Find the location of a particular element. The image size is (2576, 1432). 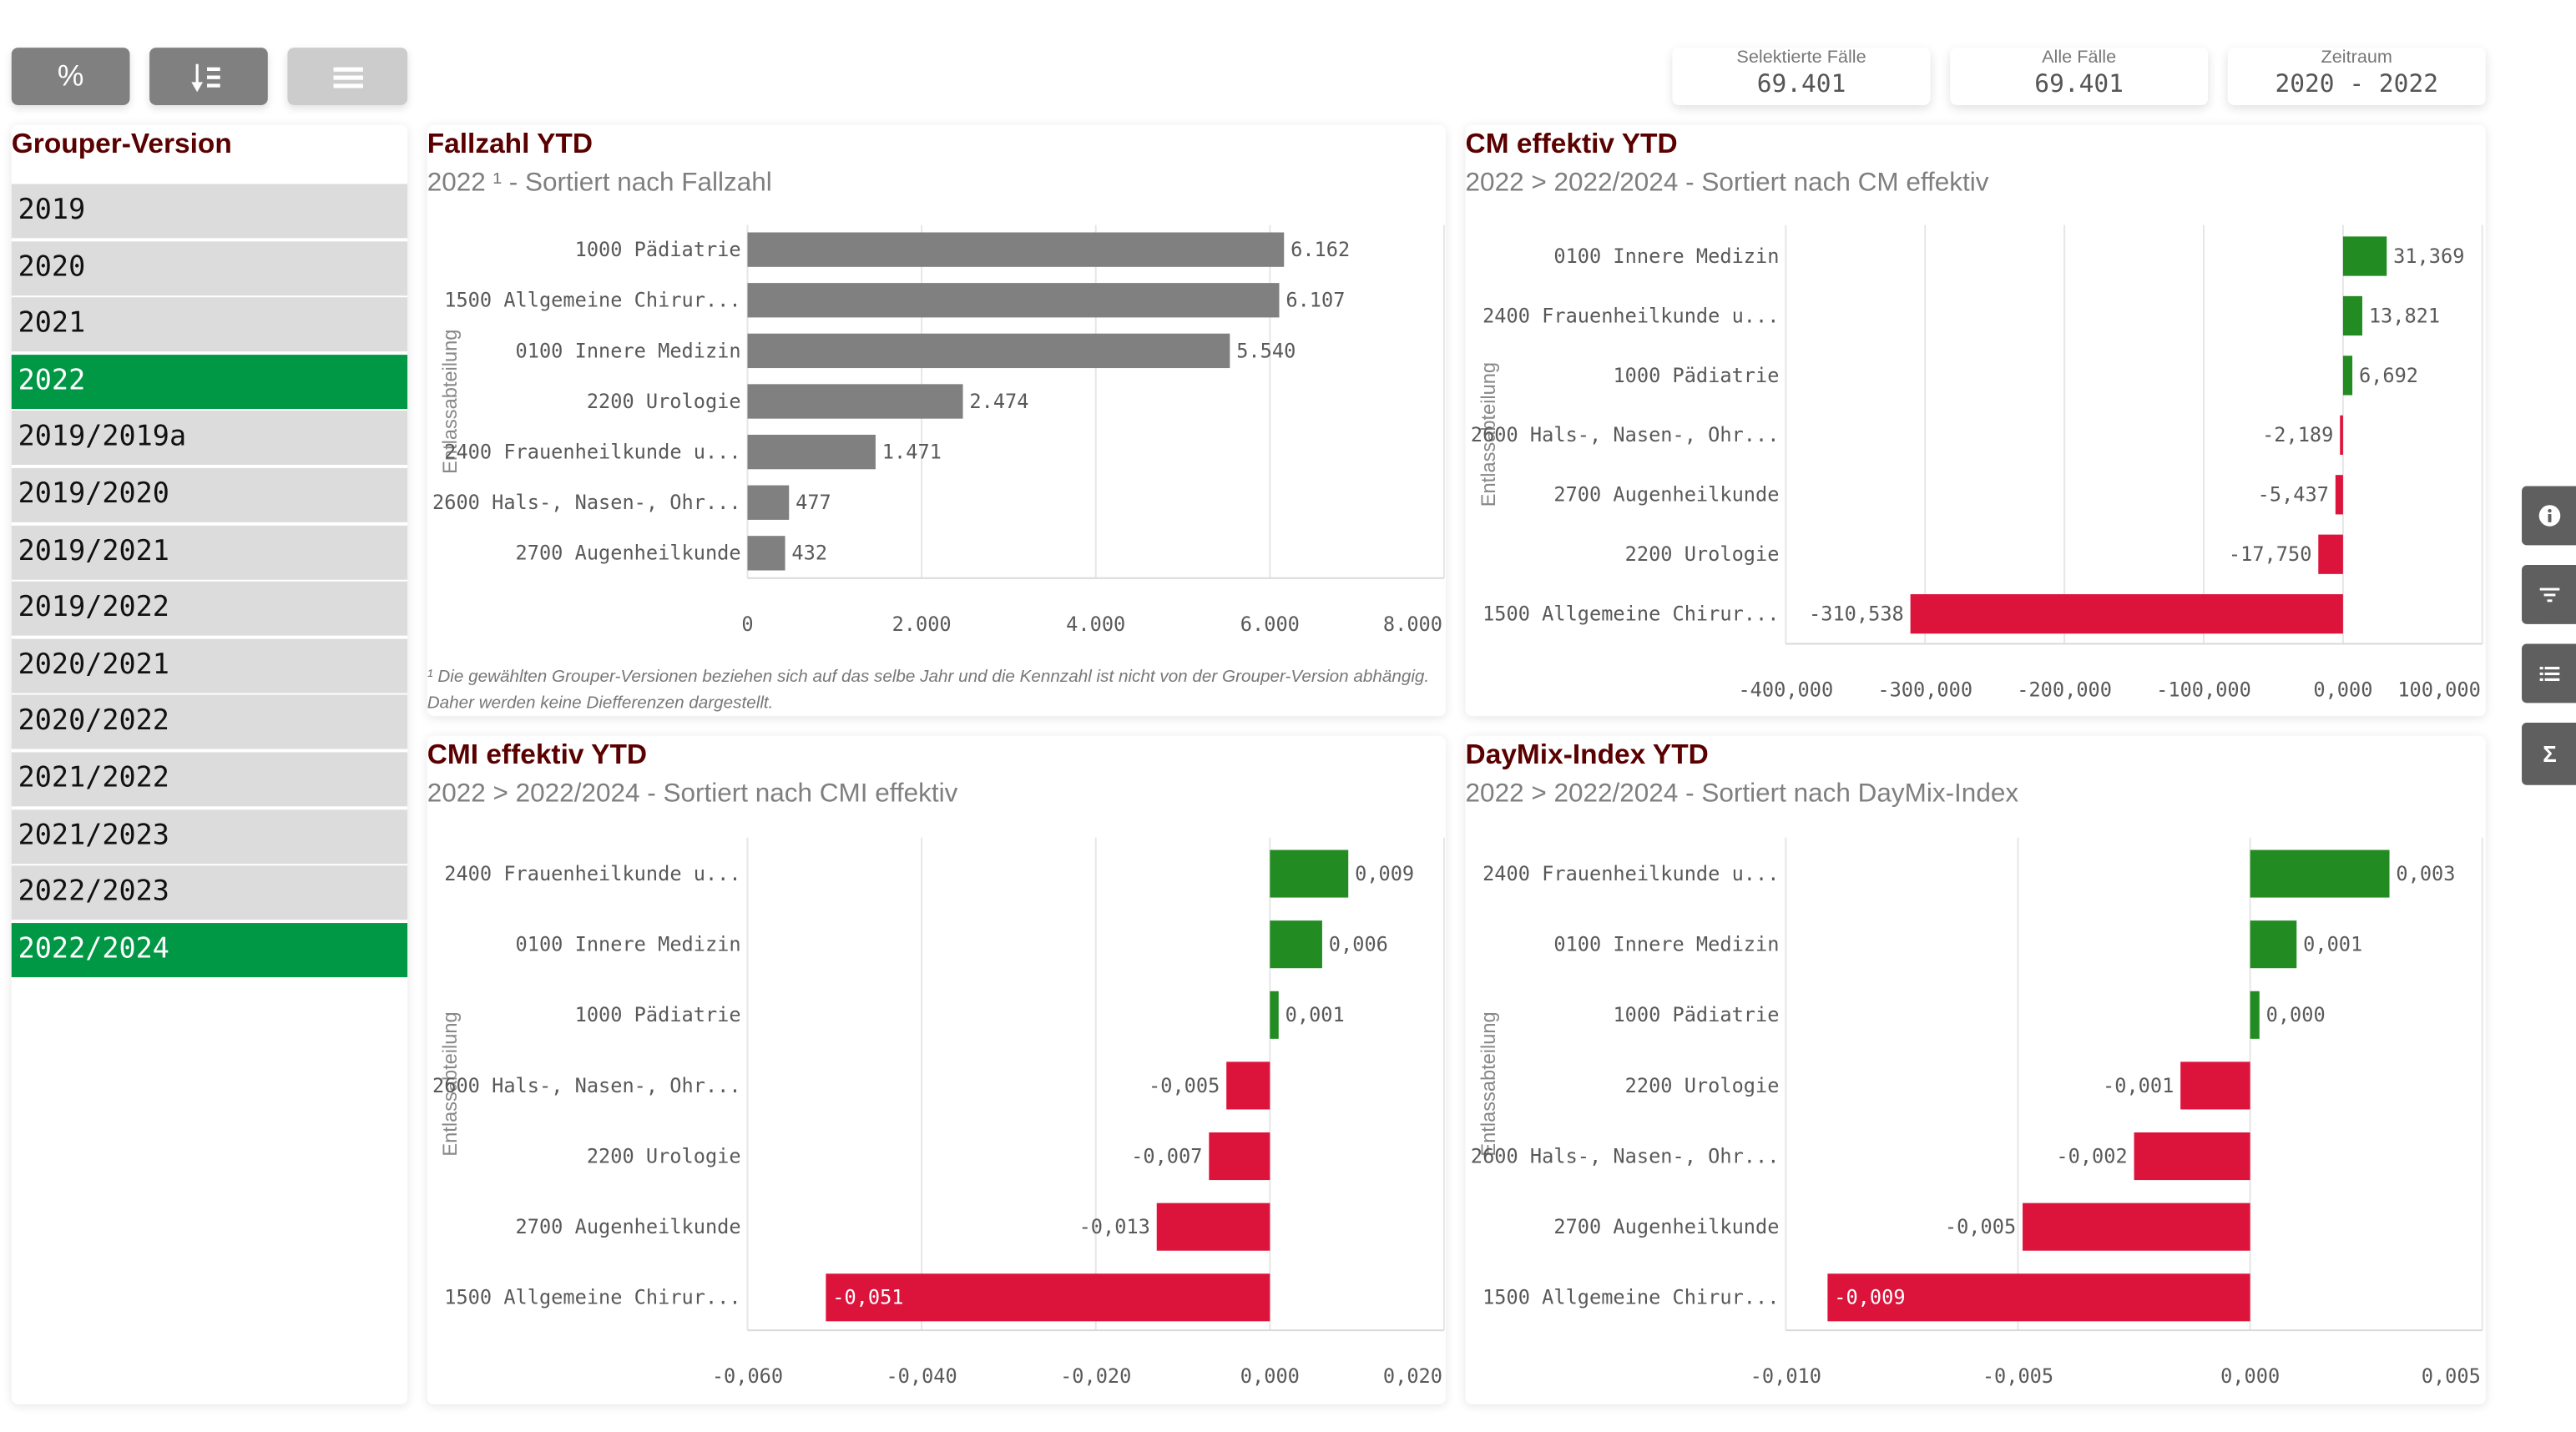

grouper-version-item: 2019 is located at coordinates (209, 211).